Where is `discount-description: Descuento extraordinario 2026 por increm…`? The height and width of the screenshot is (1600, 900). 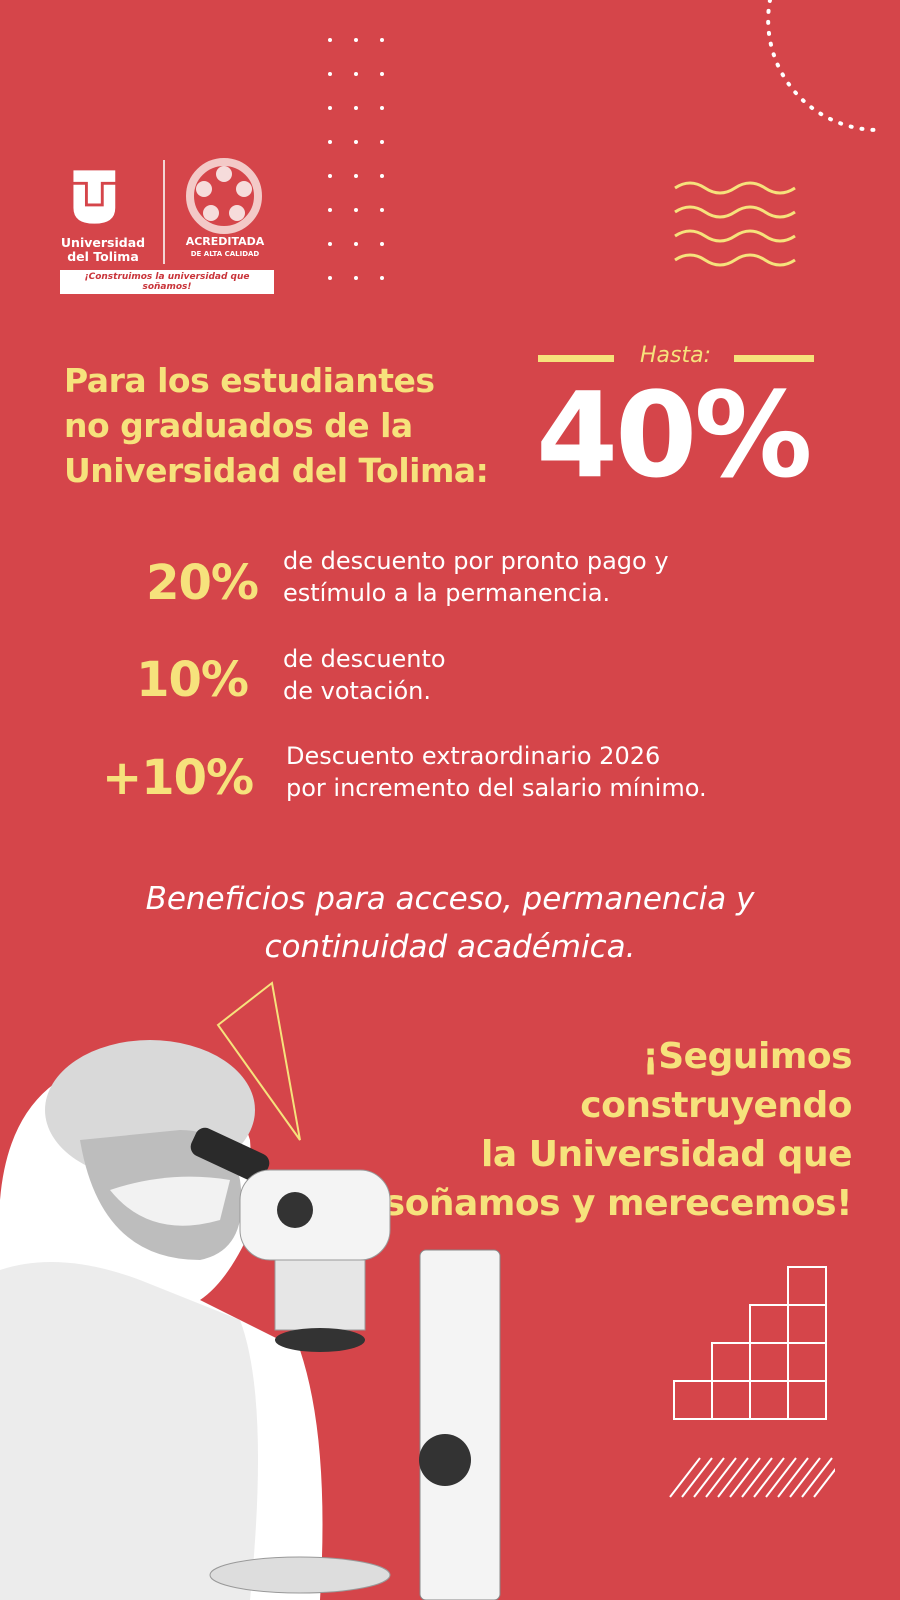
discount-description: Descuento extraordinario 2026 por increm… is located at coordinates (496, 772).